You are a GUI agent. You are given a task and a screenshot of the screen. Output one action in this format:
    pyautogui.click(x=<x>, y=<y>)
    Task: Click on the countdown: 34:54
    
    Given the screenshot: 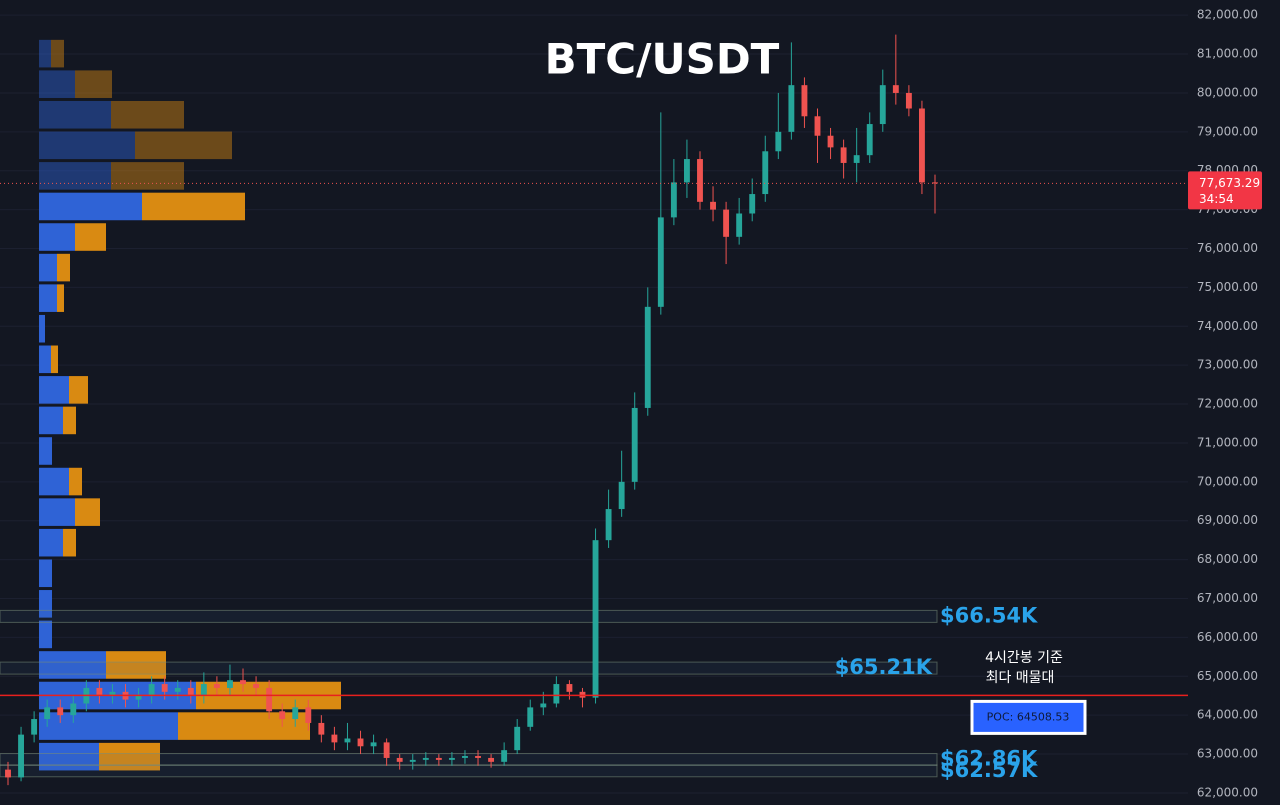 What is the action you would take?
    pyautogui.click(x=1216, y=199)
    